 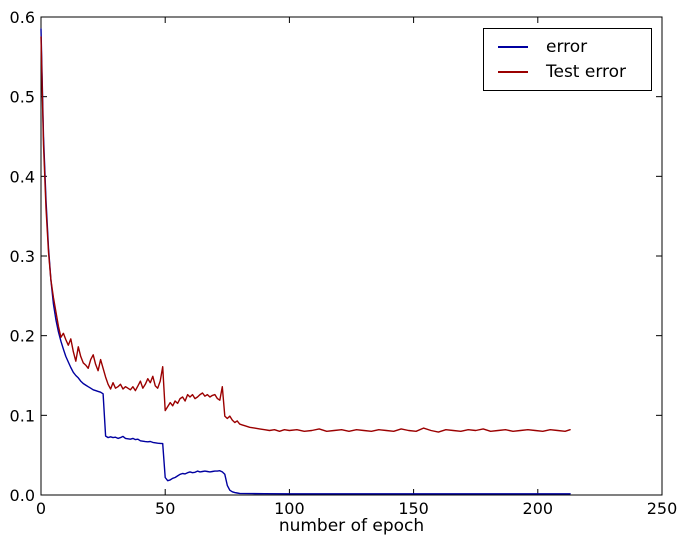 I want to click on y-tick-label: 0.3, so click(x=22, y=256).